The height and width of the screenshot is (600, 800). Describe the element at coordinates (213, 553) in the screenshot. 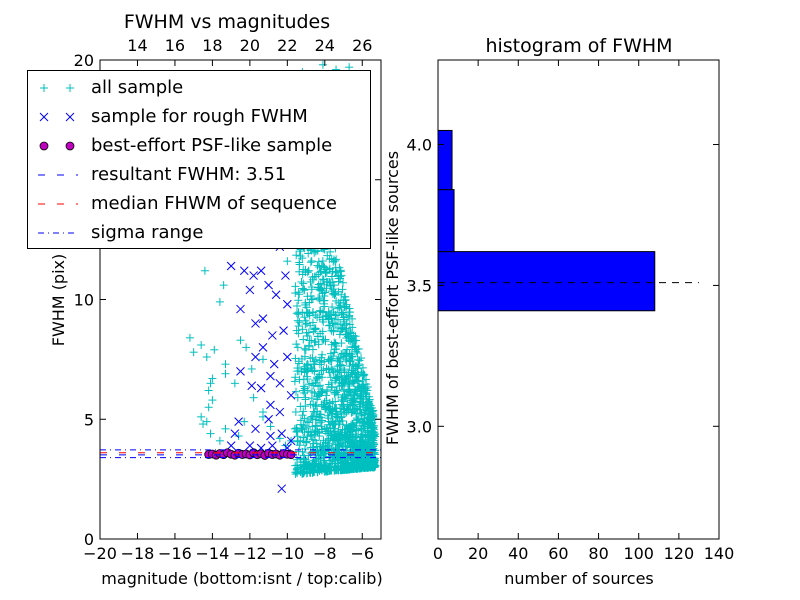

I see `x-tick-label: −14` at that location.